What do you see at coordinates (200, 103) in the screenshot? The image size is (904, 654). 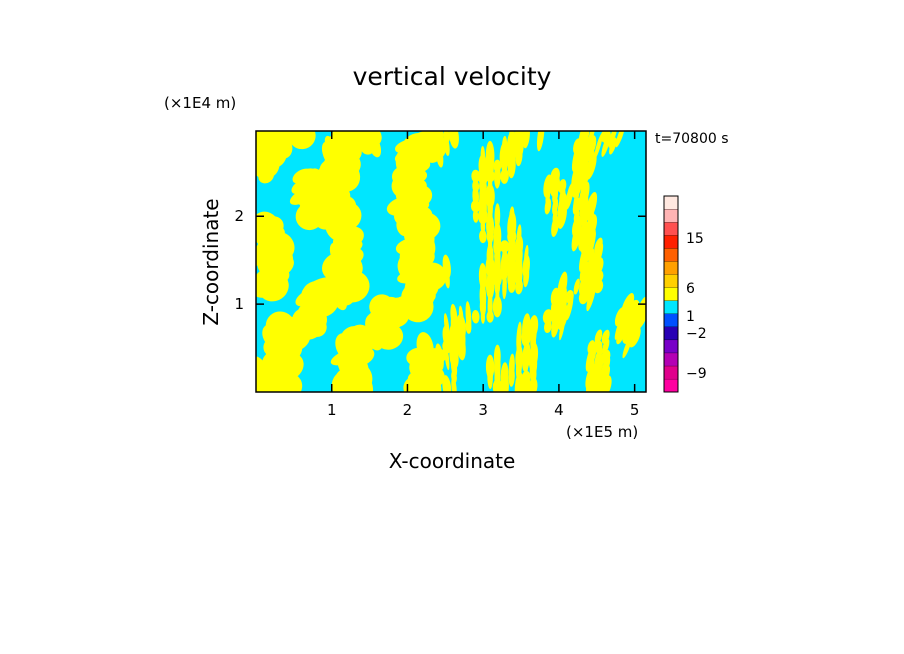 I see `y-units-label: (×1E4 m)` at bounding box center [200, 103].